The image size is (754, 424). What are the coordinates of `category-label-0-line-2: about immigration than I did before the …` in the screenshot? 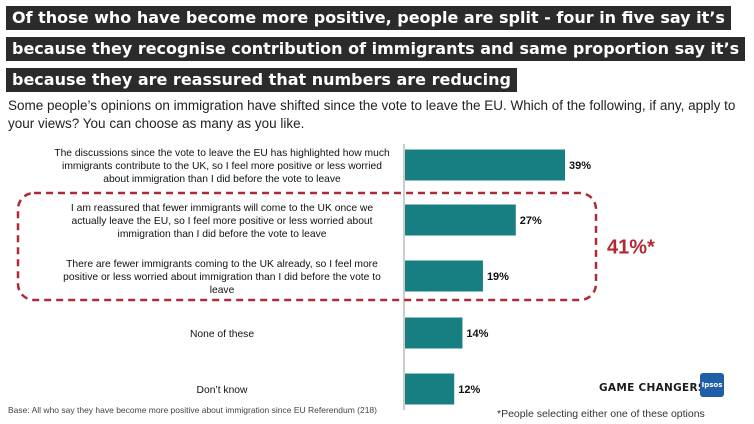 It's located at (222, 179).